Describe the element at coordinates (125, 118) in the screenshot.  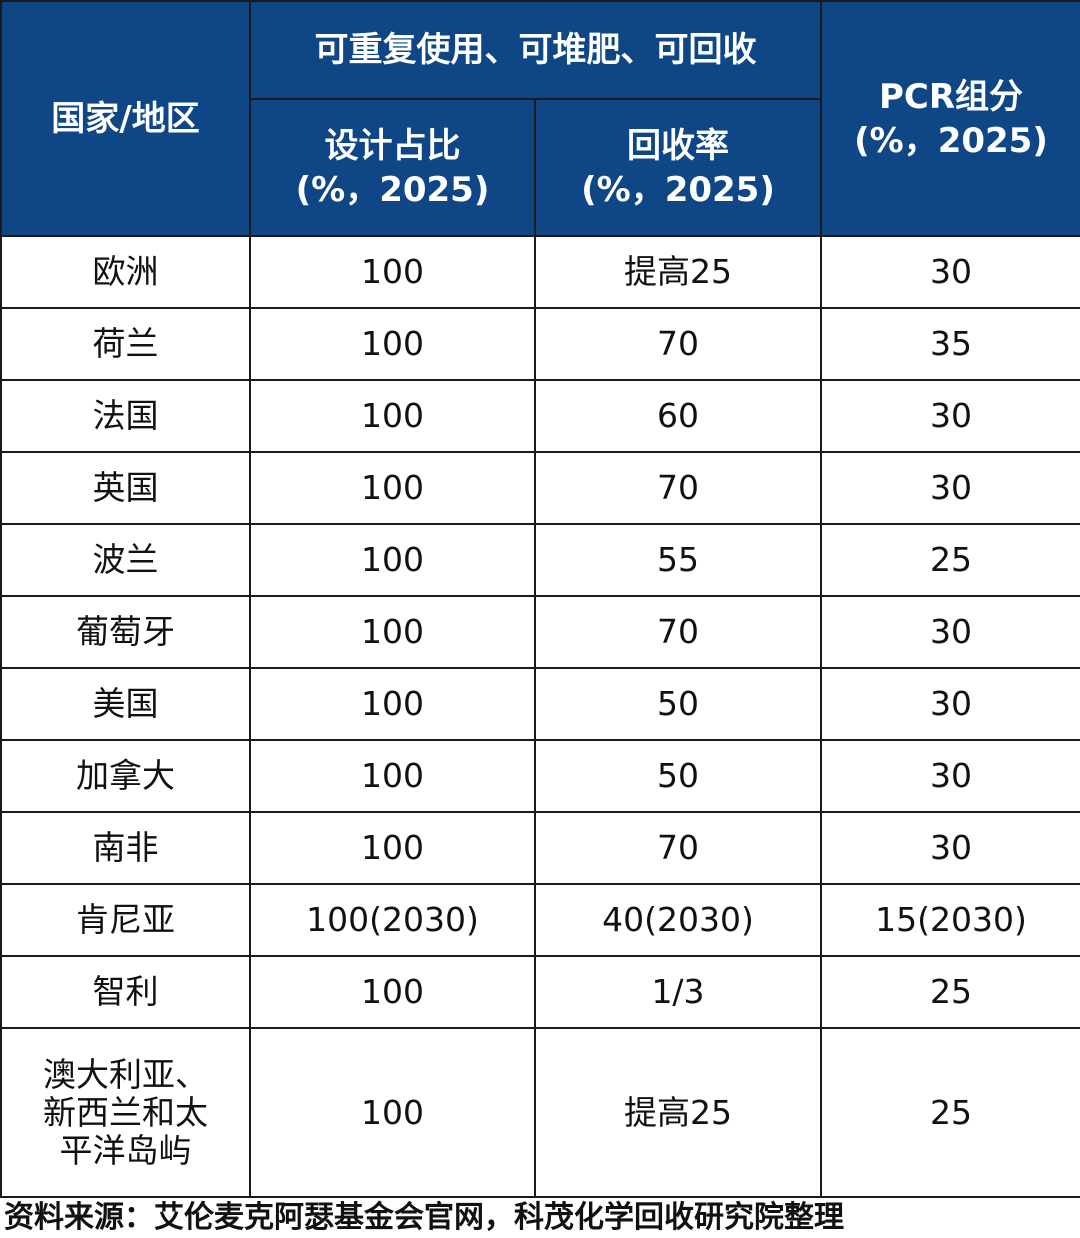
I see `header-country: 国家/地区` at that location.